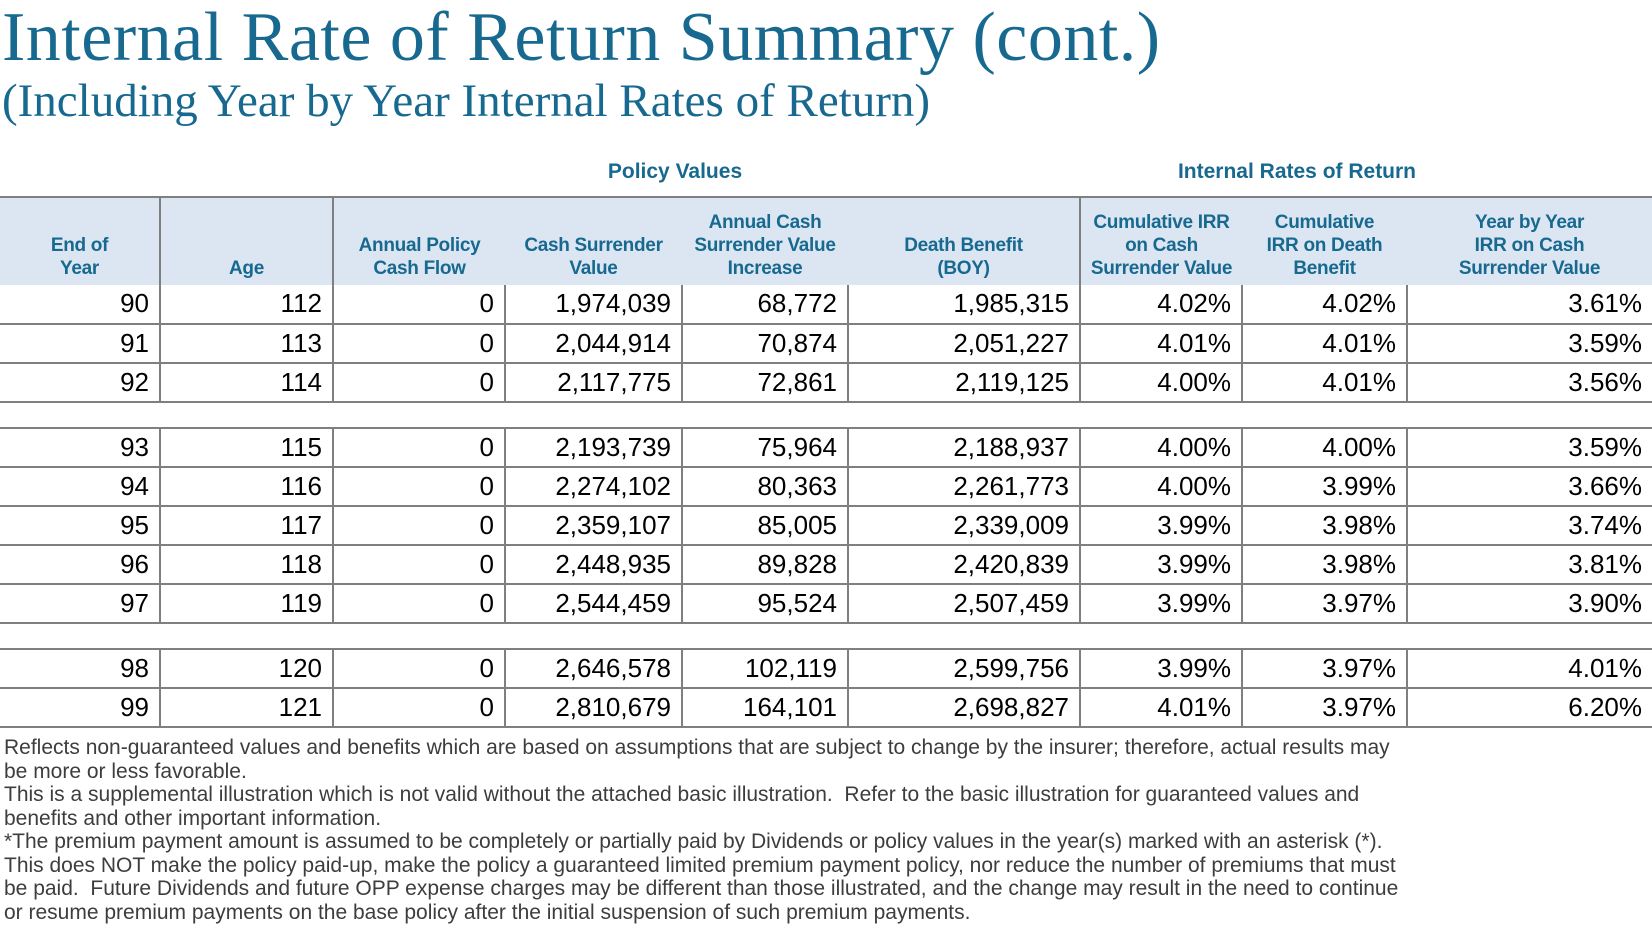 This screenshot has width=1652, height=940. What do you see at coordinates (246, 707) in the screenshot?
I see `table-cell: 121` at bounding box center [246, 707].